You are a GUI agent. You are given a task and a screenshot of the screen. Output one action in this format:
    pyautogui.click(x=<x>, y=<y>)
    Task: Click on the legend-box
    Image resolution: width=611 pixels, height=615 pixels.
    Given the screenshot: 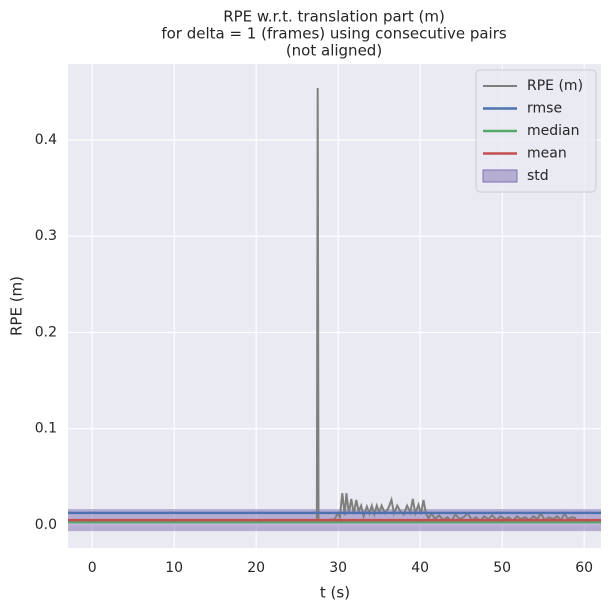 What is the action you would take?
    pyautogui.click(x=536, y=131)
    